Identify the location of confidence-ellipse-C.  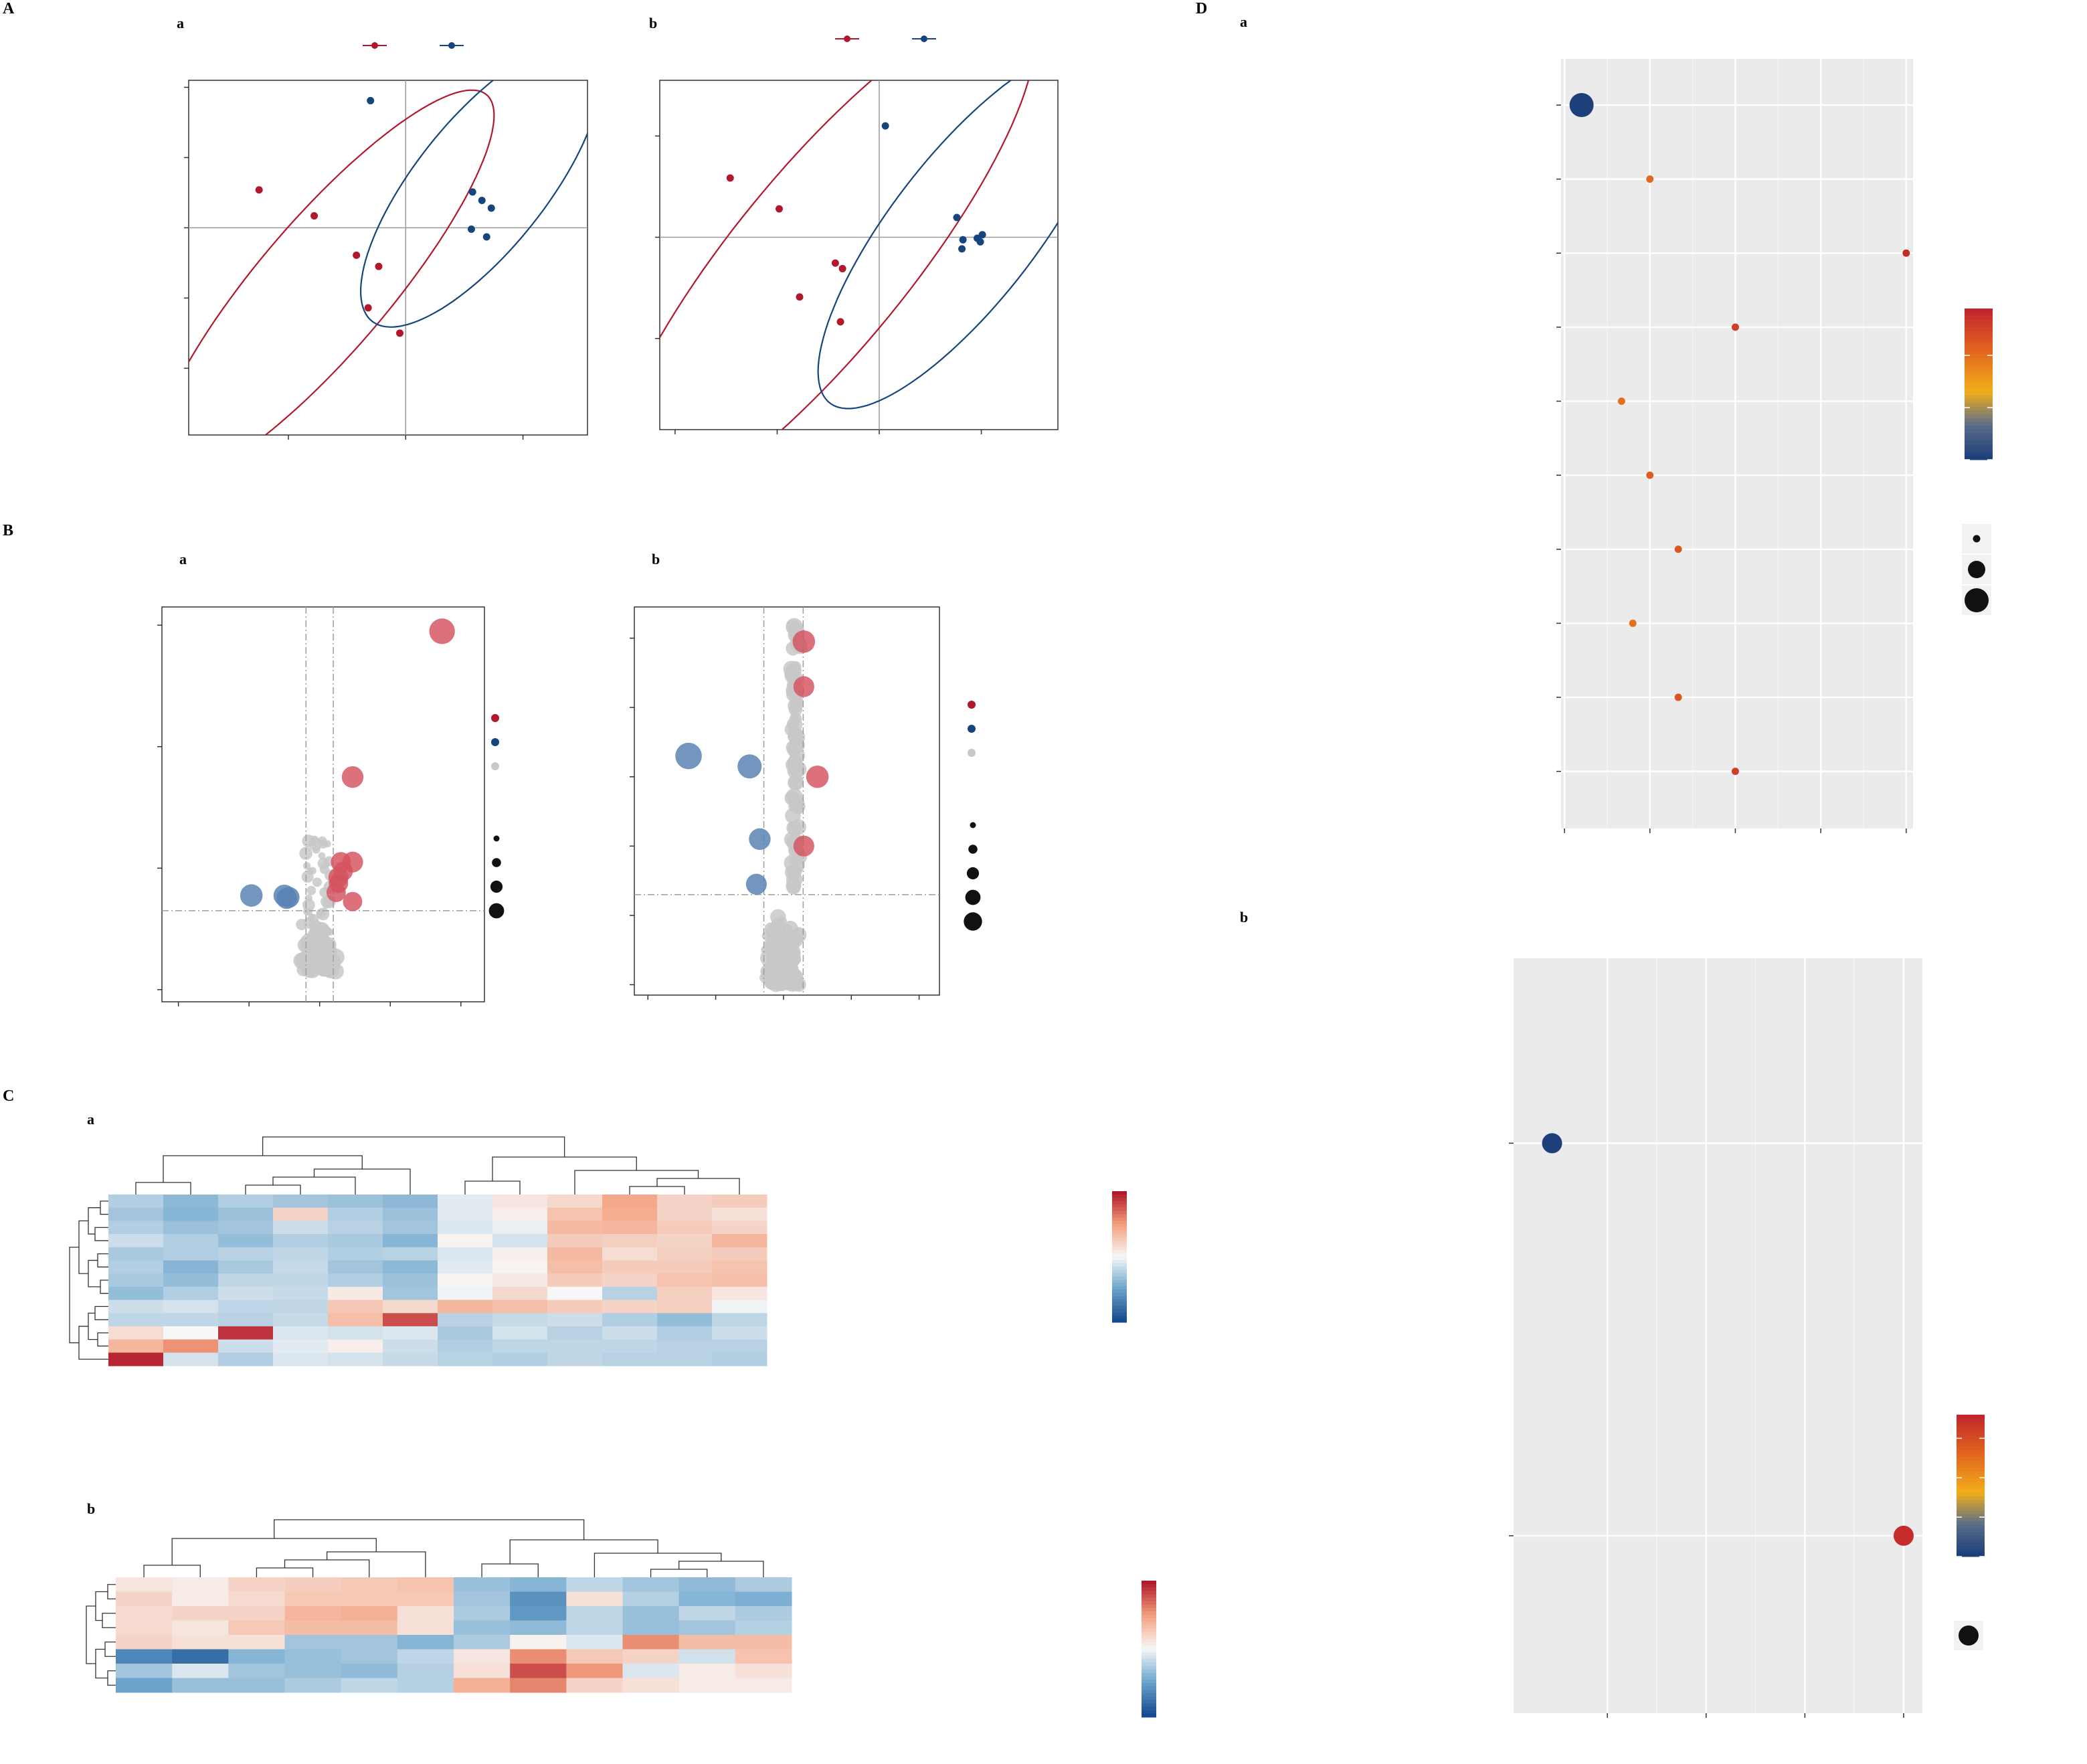
(845, 255).